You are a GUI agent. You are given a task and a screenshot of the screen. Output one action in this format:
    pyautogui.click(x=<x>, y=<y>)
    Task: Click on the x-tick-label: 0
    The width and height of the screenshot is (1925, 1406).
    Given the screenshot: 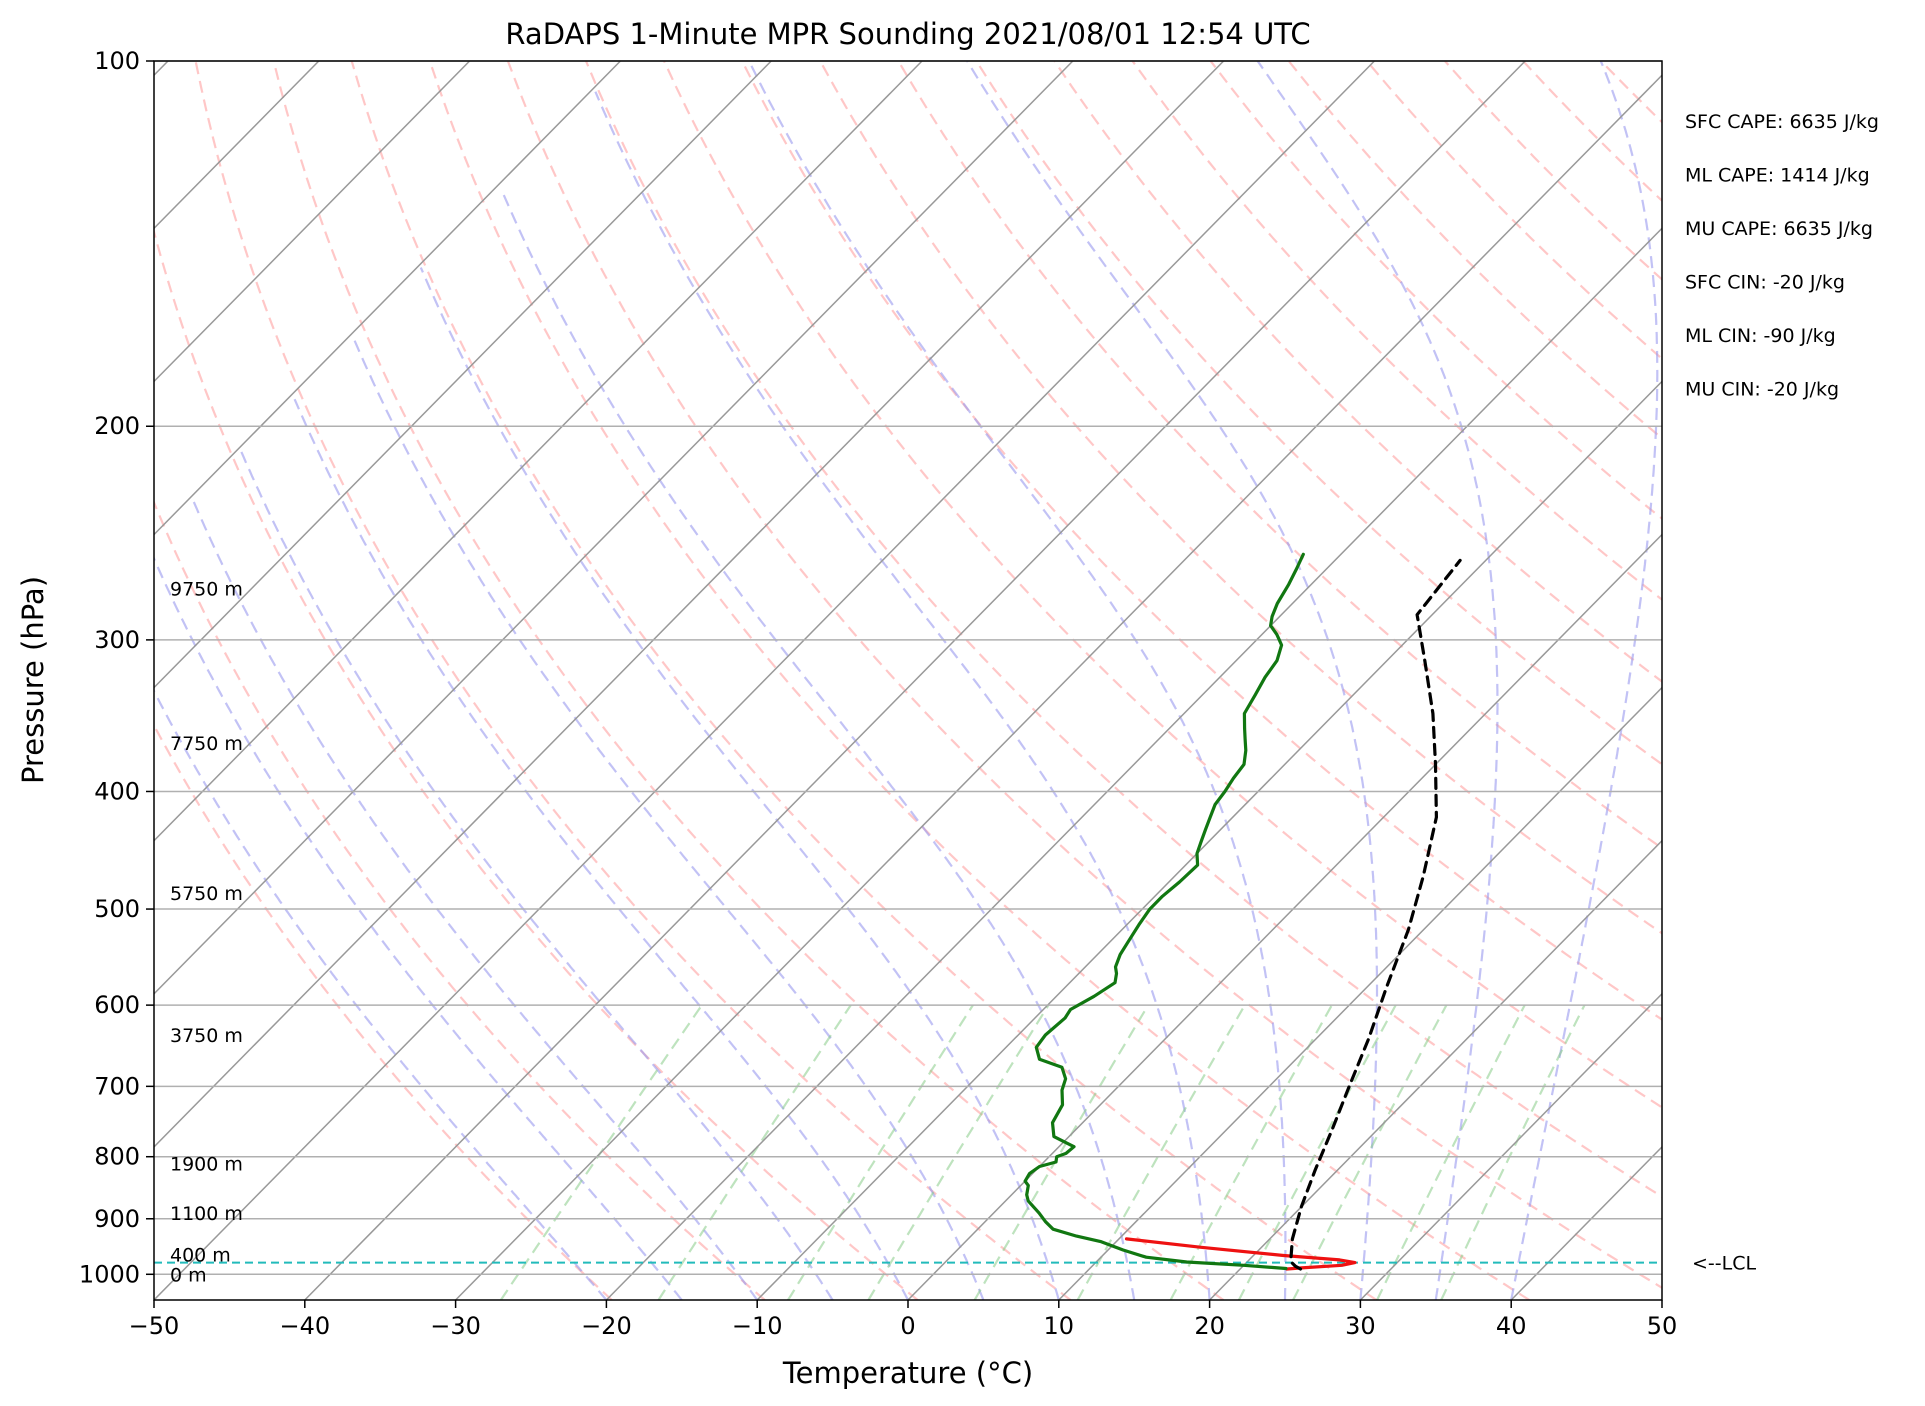 What is the action you would take?
    pyautogui.click(x=907, y=1326)
    